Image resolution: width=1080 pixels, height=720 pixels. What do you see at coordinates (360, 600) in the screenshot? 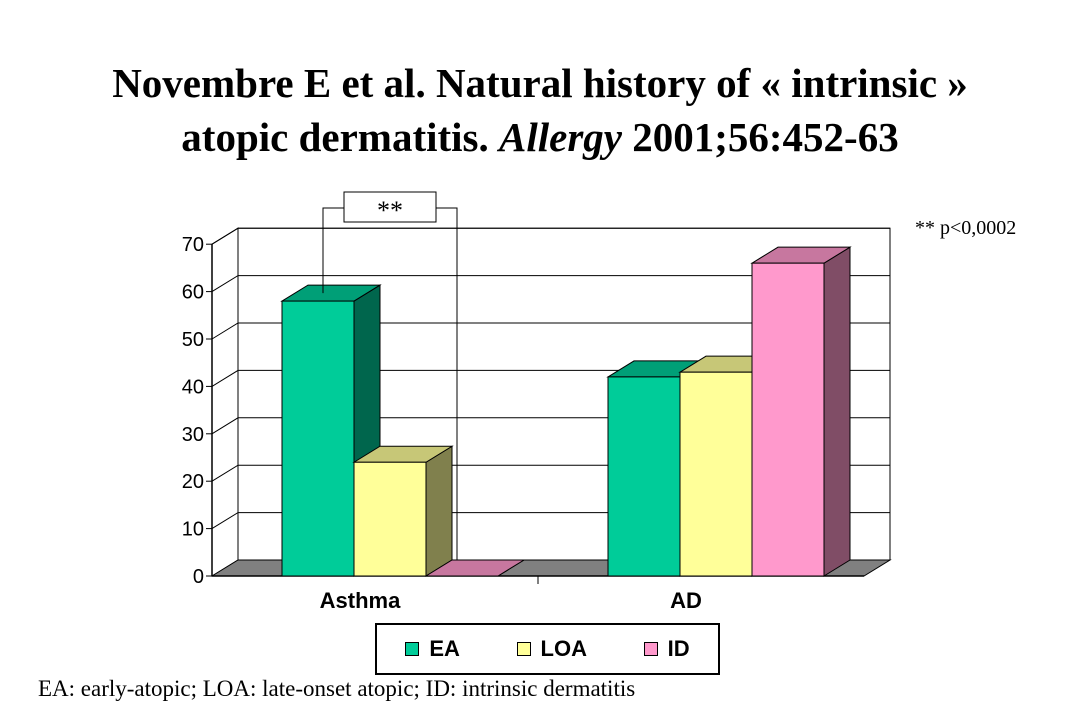
I see `x-category-label: Asthma` at bounding box center [360, 600].